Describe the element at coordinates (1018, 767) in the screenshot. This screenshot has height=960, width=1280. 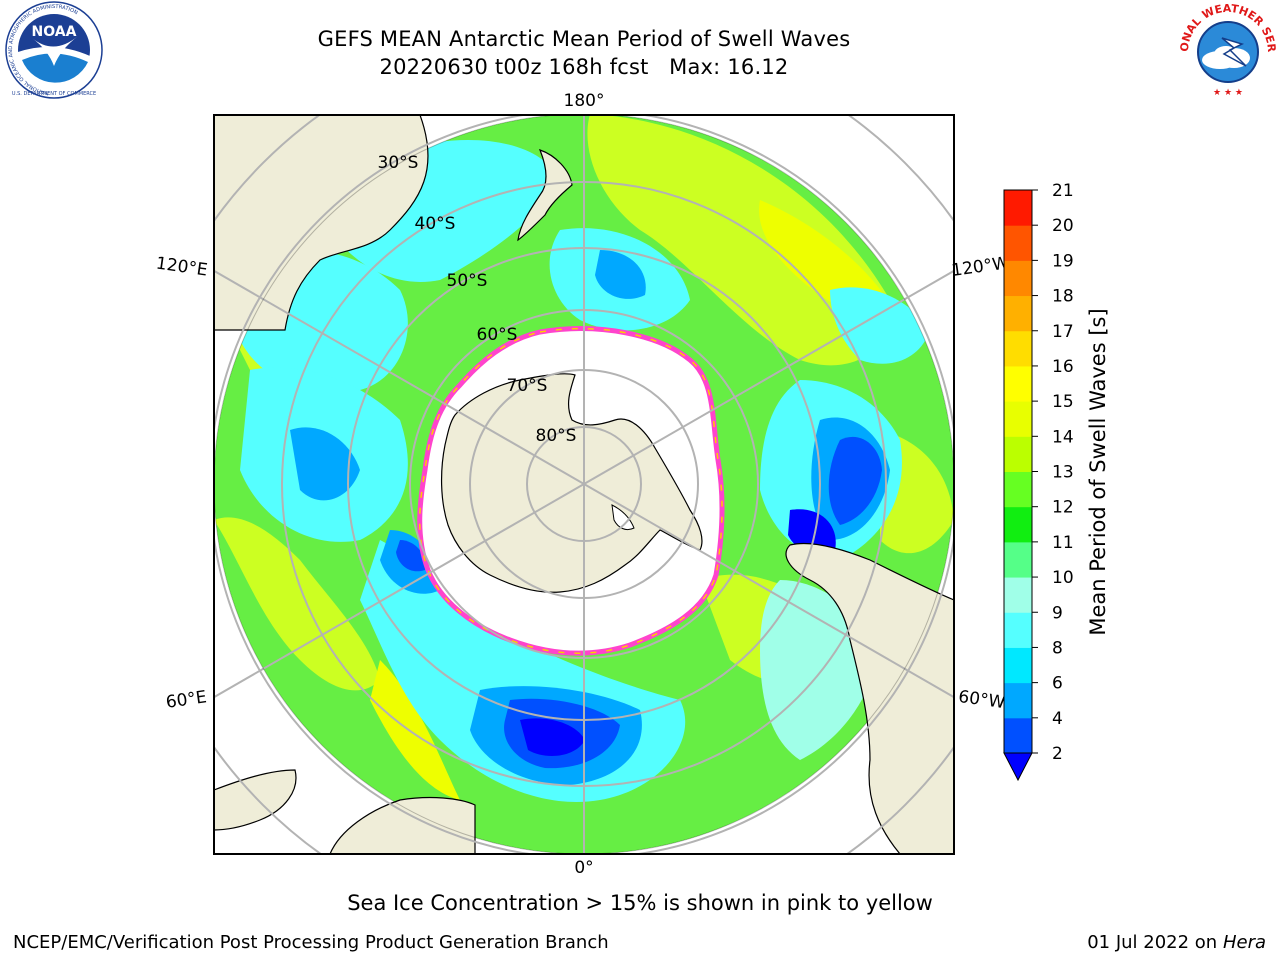
I see `colorbar-extend-arrow` at that location.